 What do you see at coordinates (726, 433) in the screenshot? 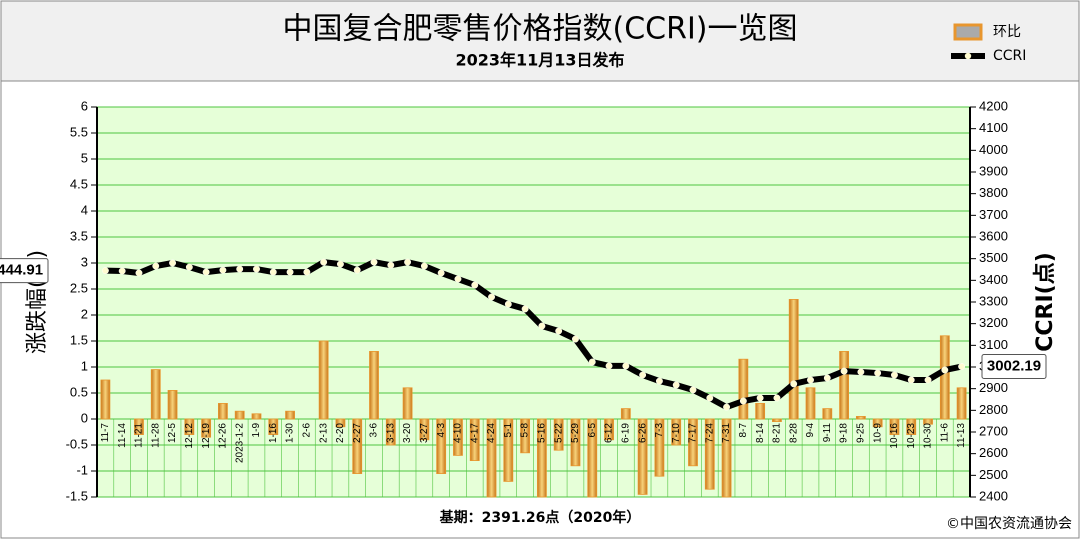
I see `x-tick-label: 7-31` at bounding box center [726, 433].